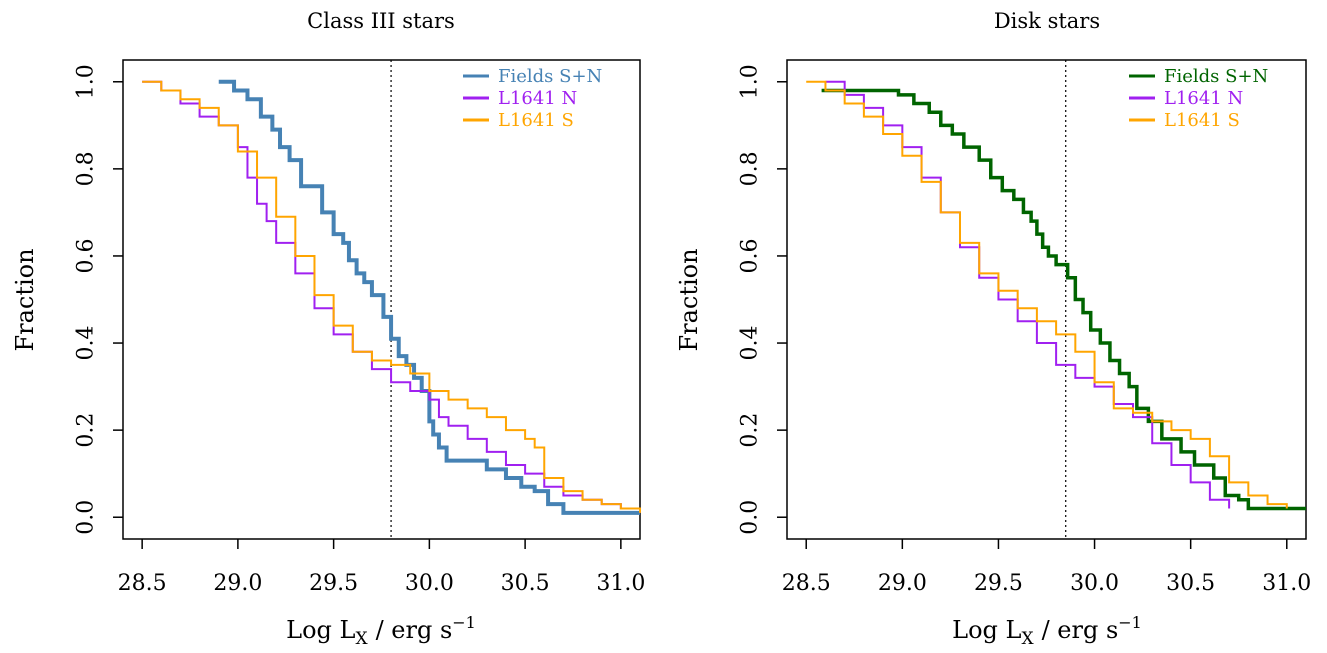 The width and height of the screenshot is (1327, 653). I want to click on chart-title: Class III stars, so click(381, 21).